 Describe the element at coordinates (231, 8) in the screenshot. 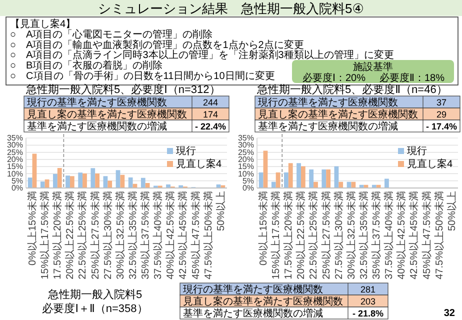

I see `text: シミュレーション結果 急性期一般入院料5④` at that location.